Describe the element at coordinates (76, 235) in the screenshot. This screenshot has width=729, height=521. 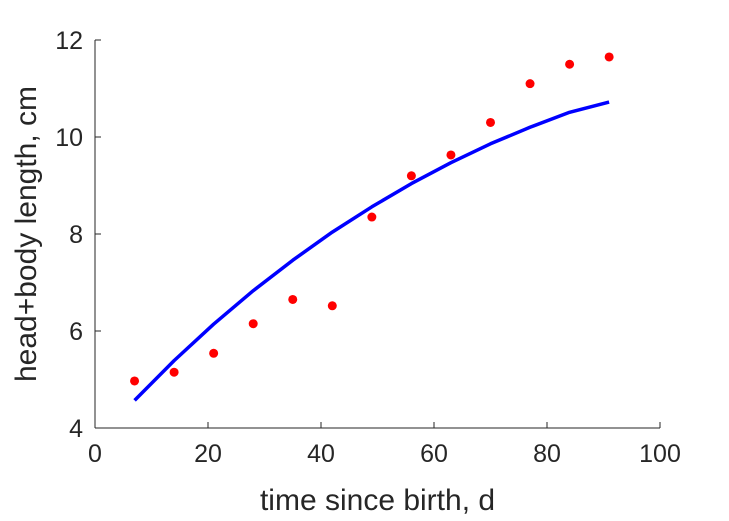
I see `y-tick-label: 8` at that location.